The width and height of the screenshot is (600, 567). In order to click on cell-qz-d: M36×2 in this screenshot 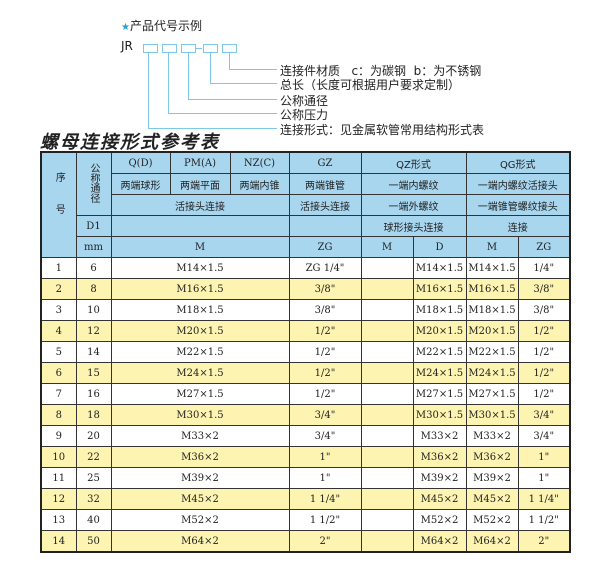, I will do `click(439, 457)`.